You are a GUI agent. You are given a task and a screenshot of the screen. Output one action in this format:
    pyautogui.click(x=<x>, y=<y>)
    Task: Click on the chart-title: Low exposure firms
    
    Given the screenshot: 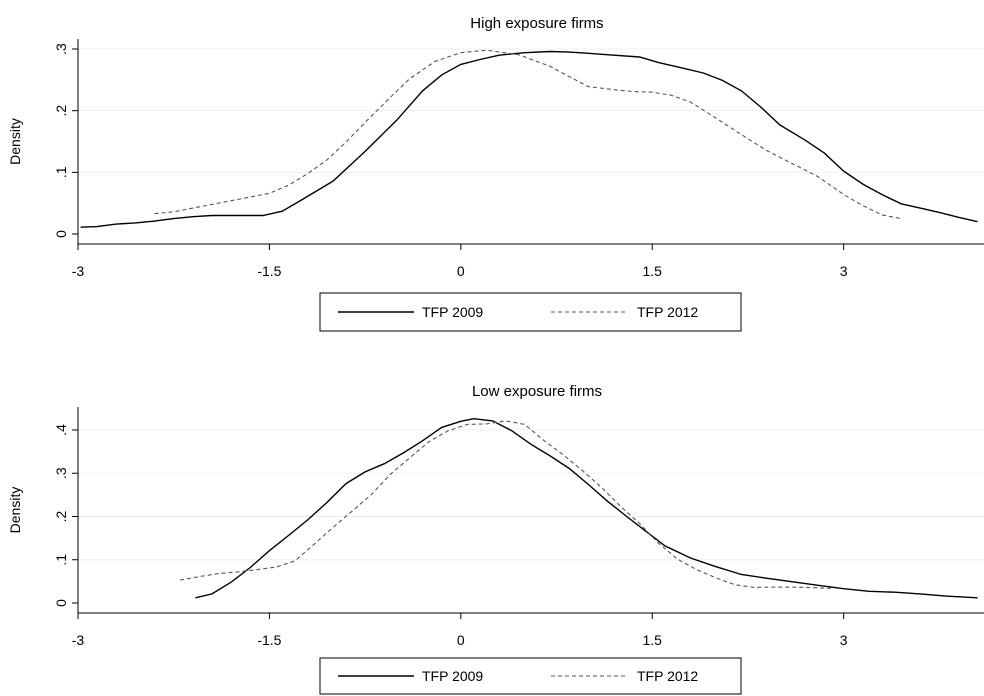 What is the action you would take?
    pyautogui.click(x=537, y=391)
    